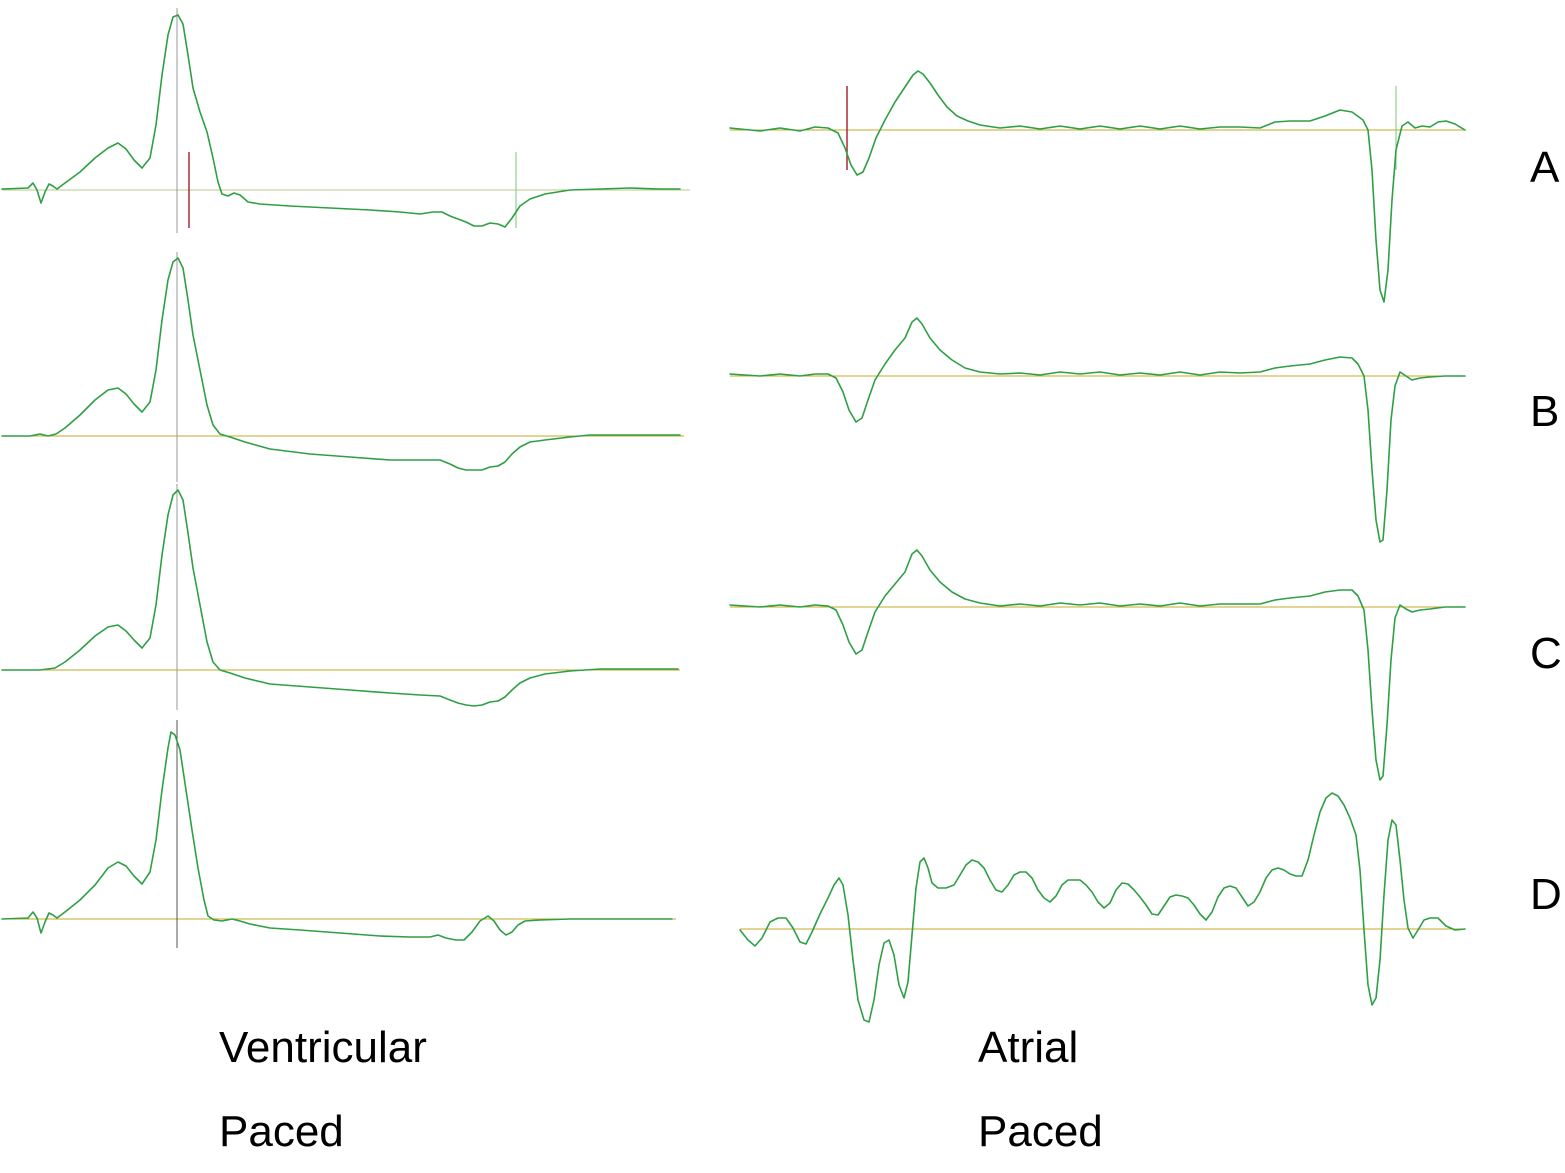 This screenshot has width=1565, height=1173. Describe the element at coordinates (341, 364) in the screenshot. I see `ventricular-trace-b` at that location.